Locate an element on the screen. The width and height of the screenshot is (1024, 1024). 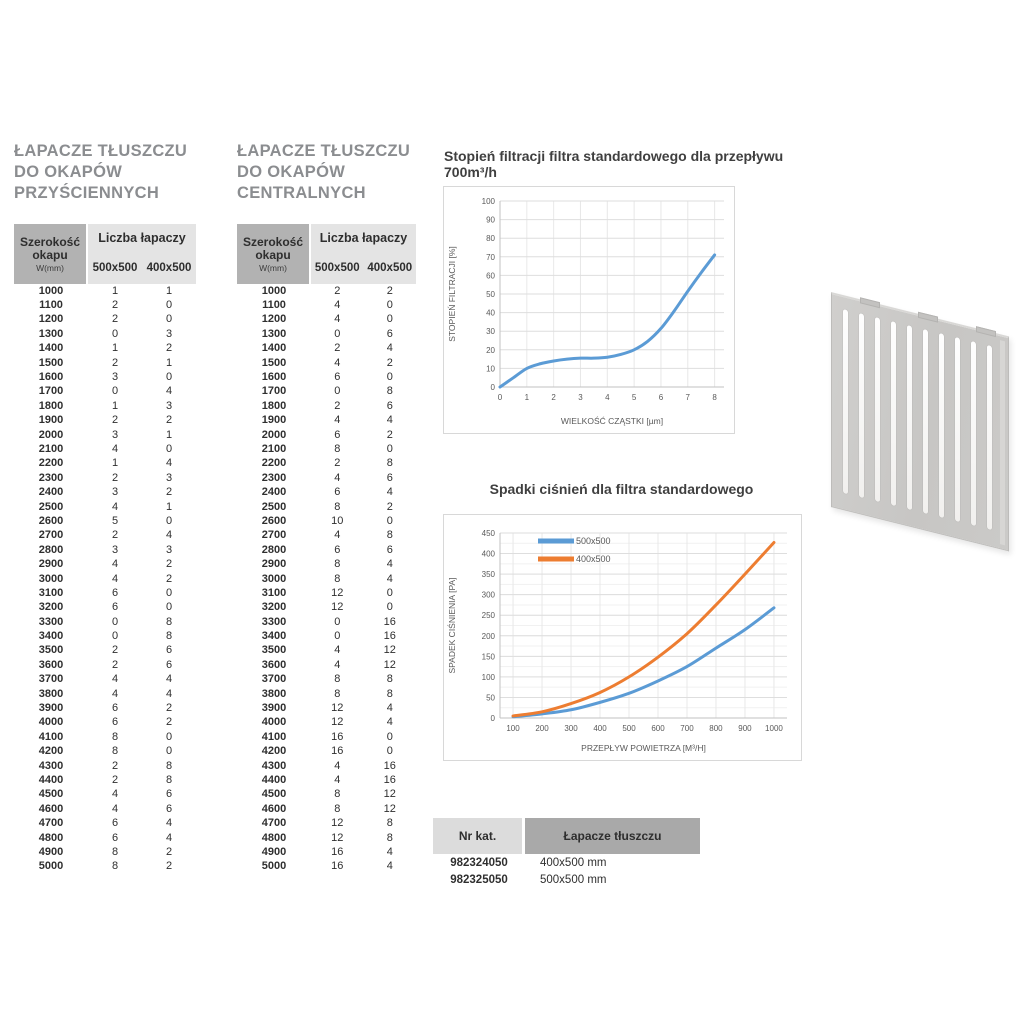
table-row: 1400 2 4 is located at coordinates (326, 349).